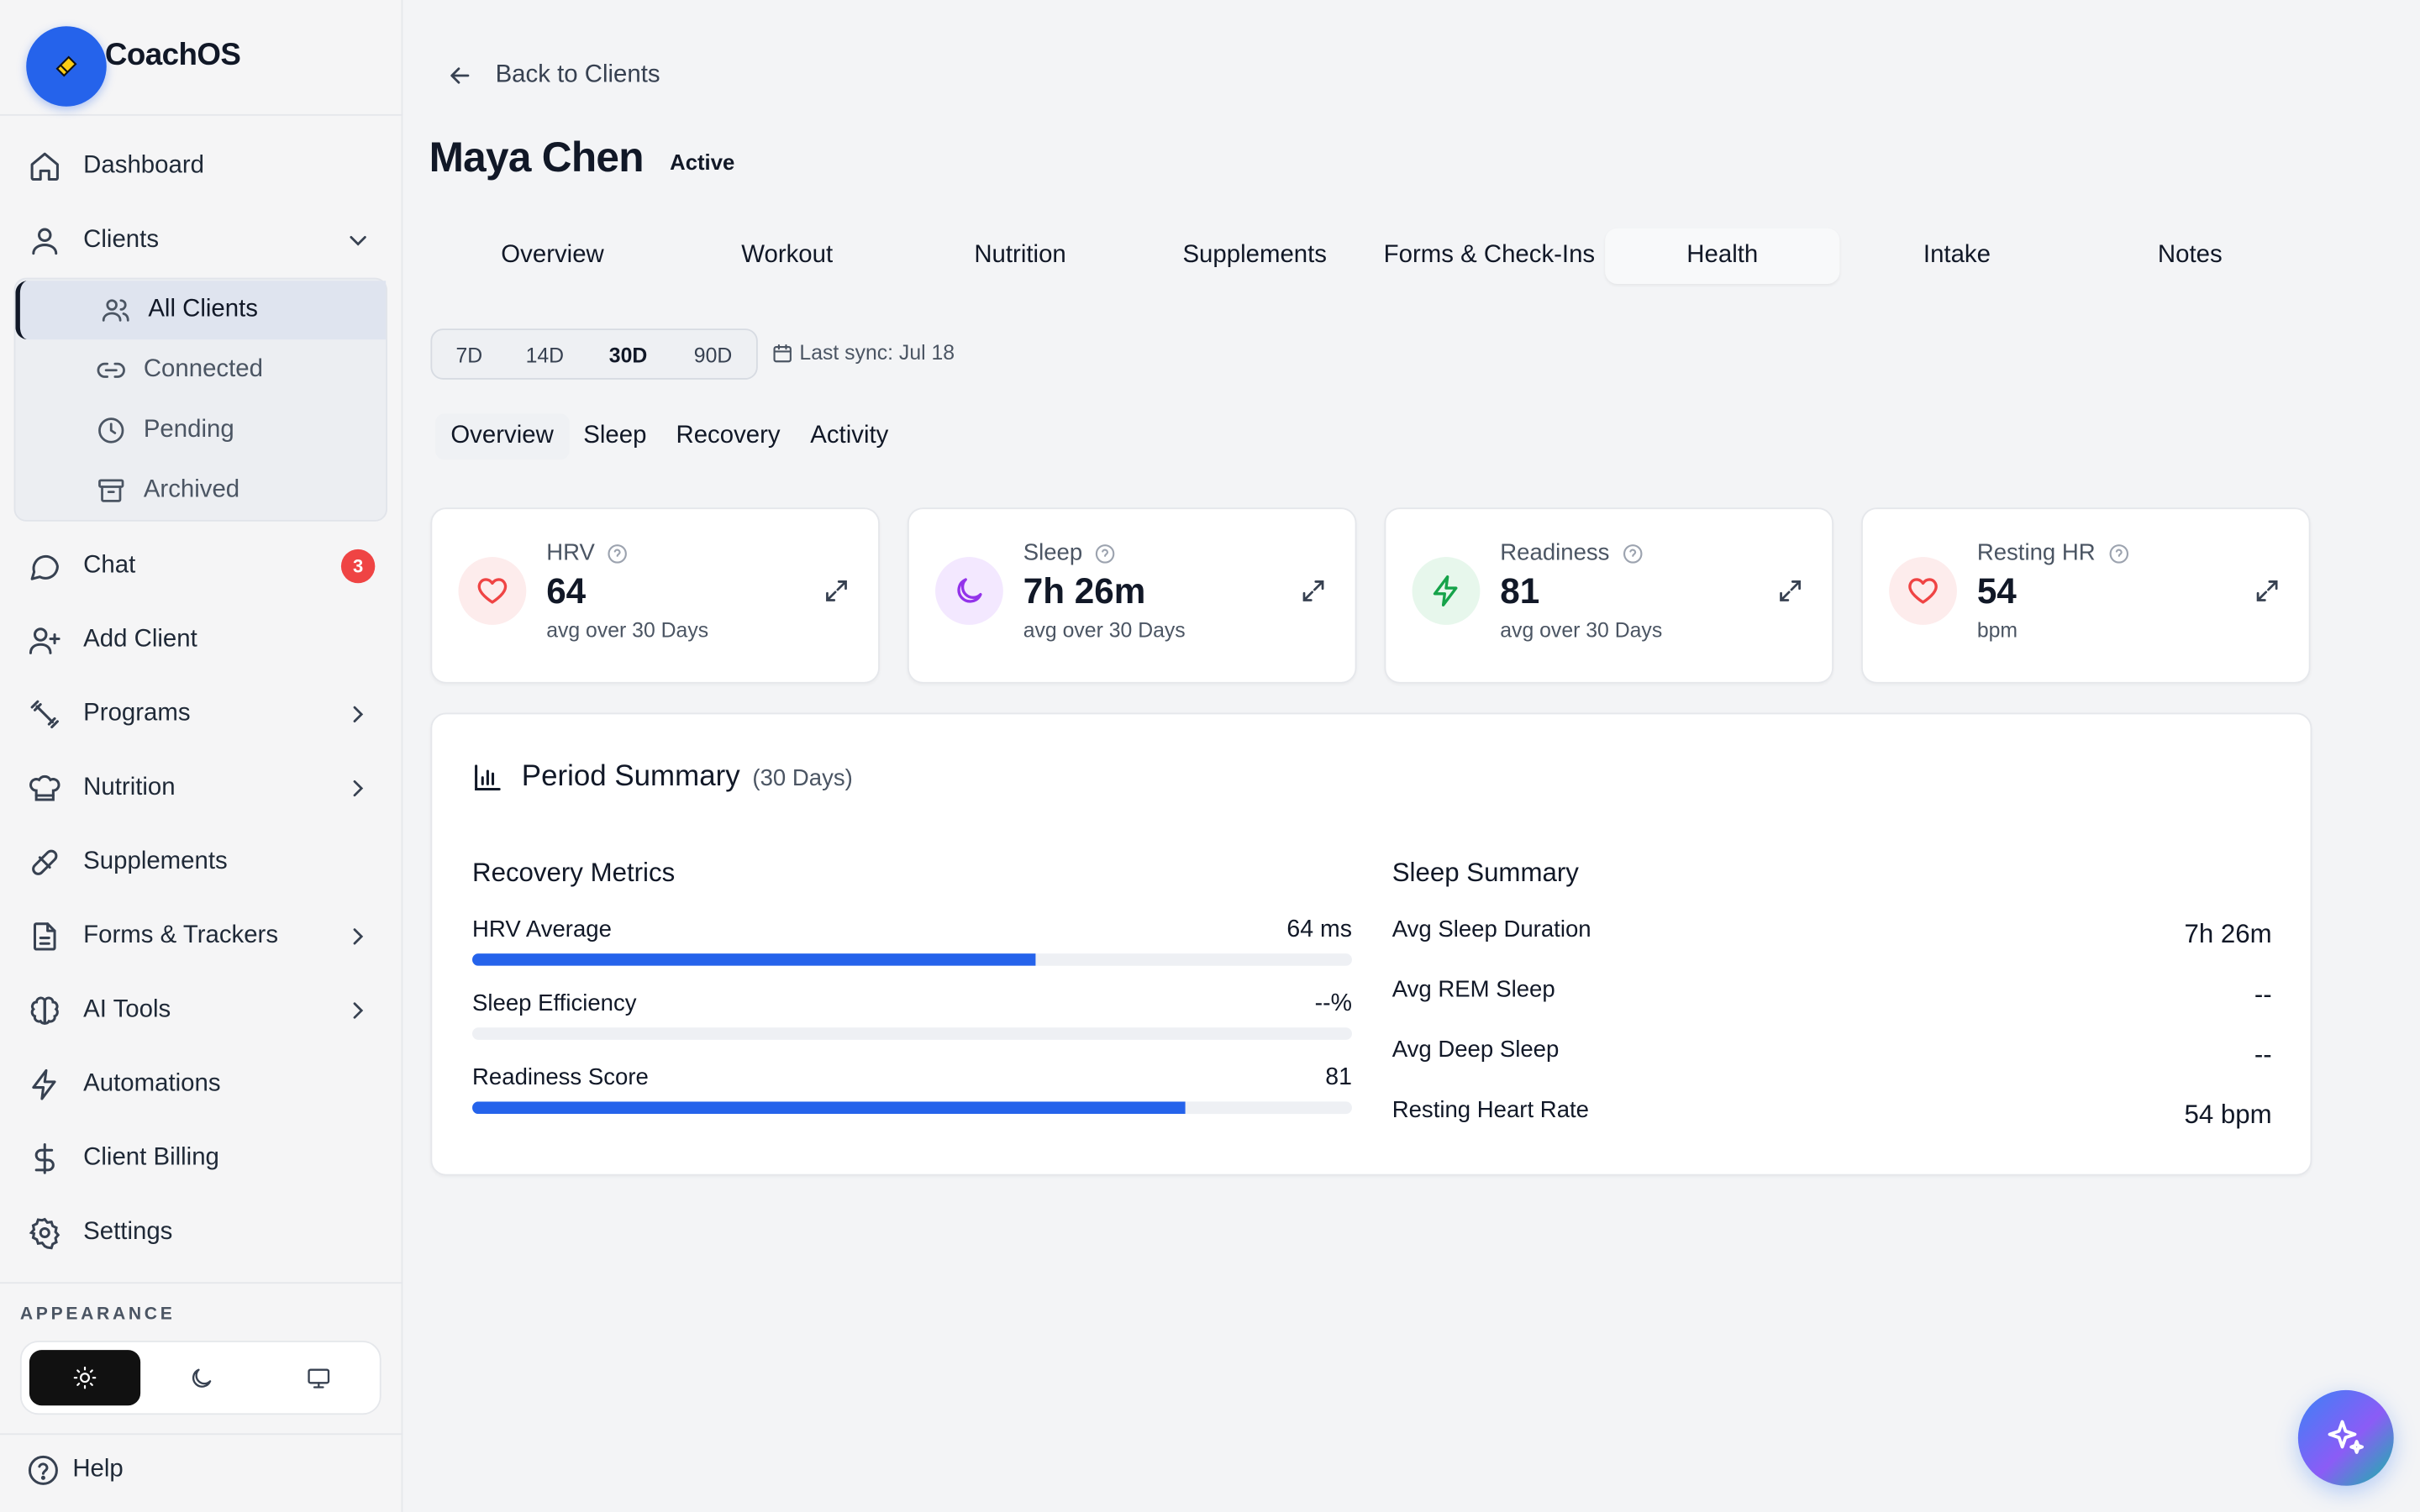  What do you see at coordinates (2228, 934) in the screenshot?
I see `sleep-row-value: 7h 26m` at bounding box center [2228, 934].